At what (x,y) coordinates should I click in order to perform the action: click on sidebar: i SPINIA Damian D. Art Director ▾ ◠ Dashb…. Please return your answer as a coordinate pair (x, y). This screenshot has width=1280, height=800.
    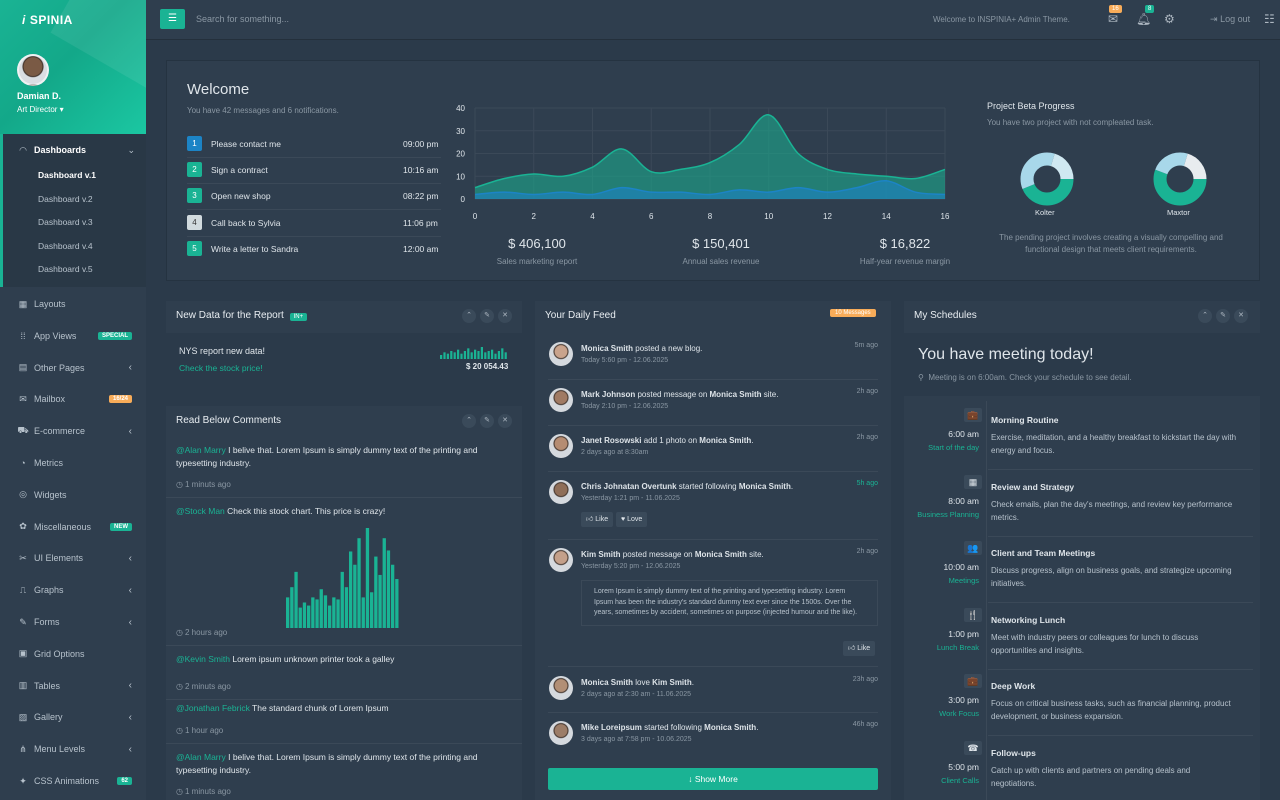
    Looking at the image, I should click on (73, 400).